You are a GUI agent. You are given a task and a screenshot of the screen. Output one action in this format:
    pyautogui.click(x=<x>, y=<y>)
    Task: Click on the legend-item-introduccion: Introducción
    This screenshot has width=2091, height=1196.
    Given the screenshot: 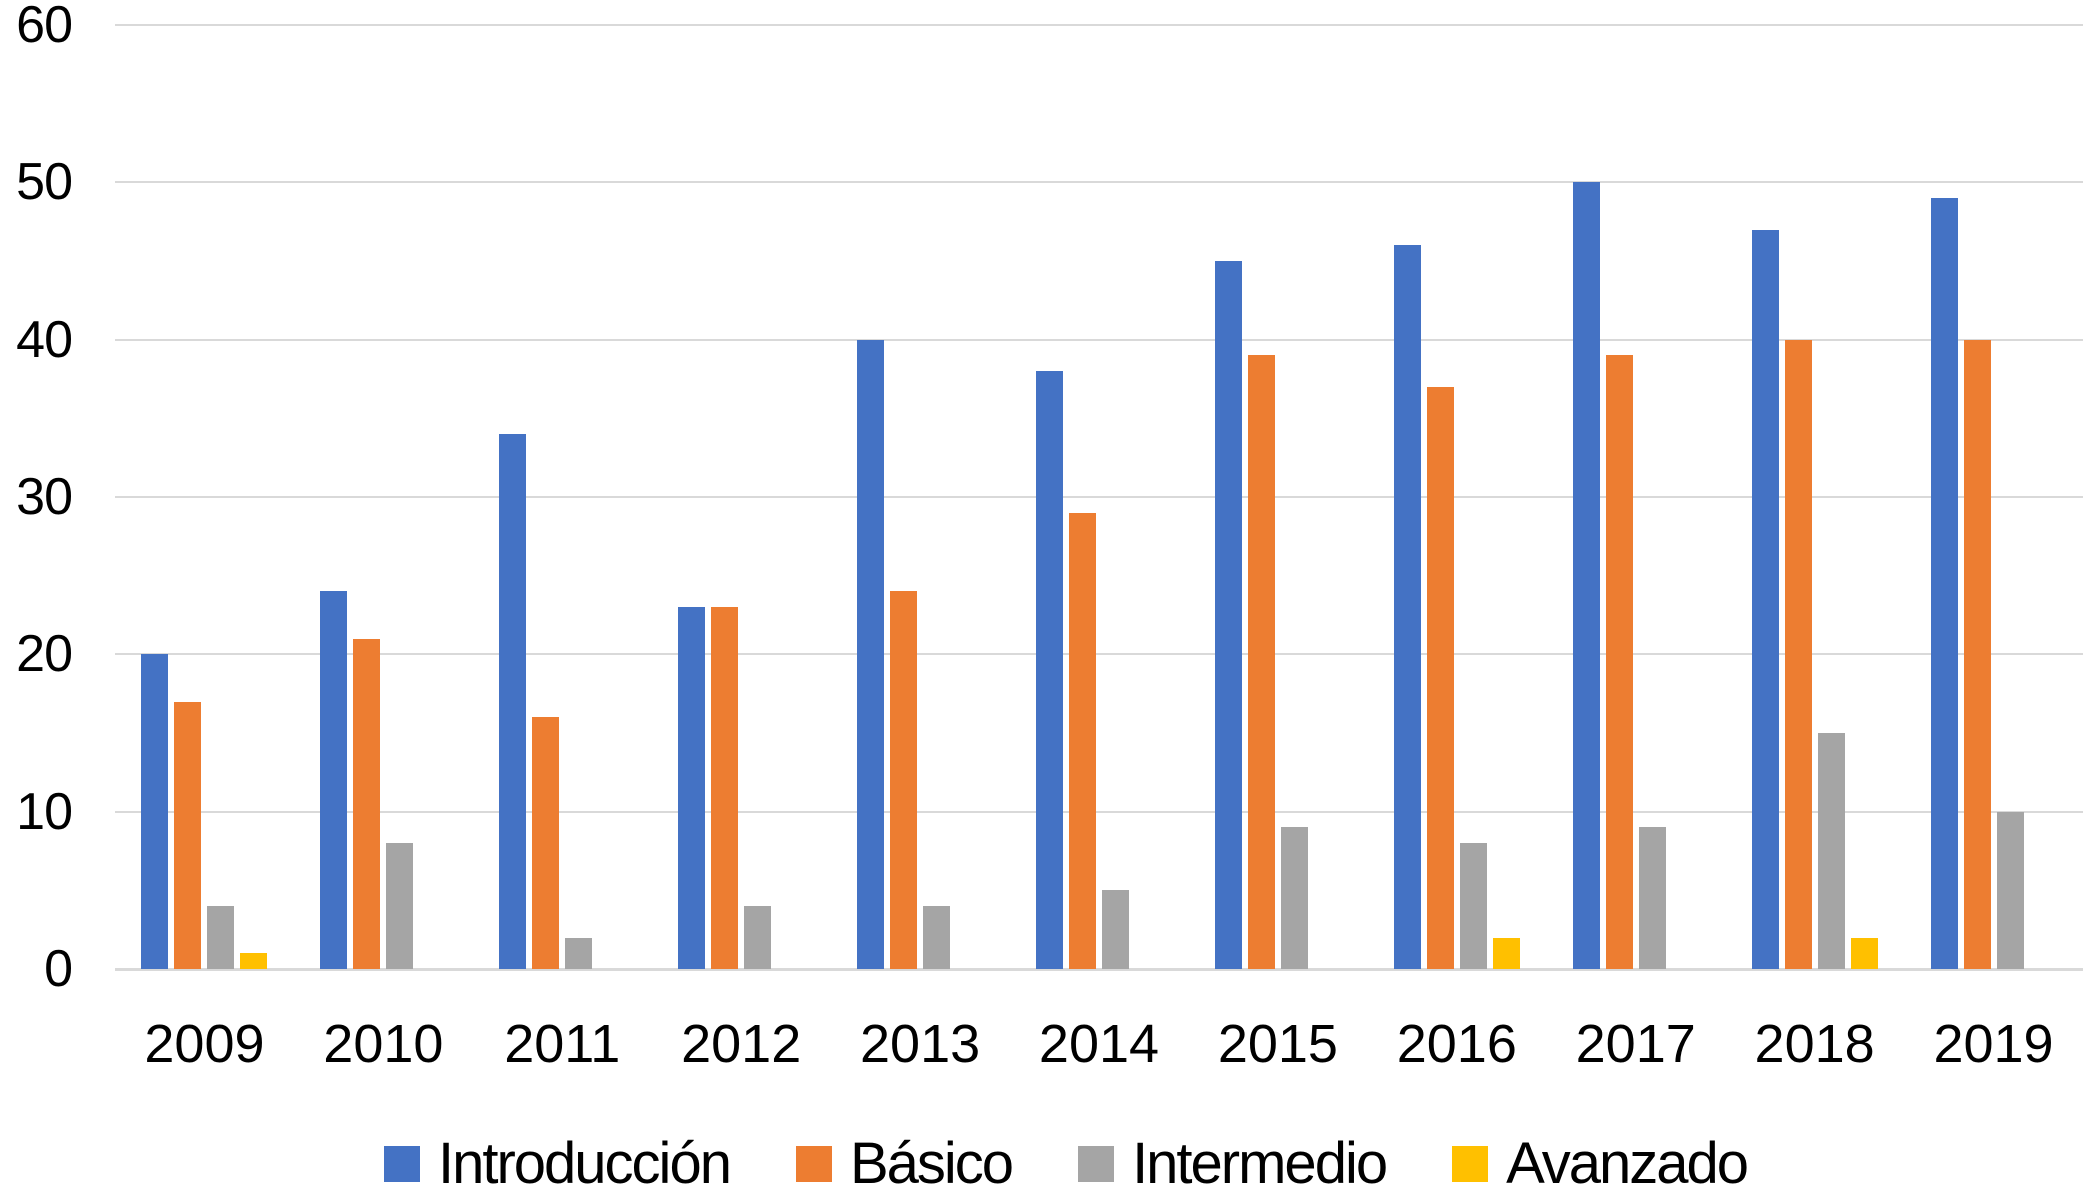 What is the action you would take?
    pyautogui.click(x=557, y=1163)
    